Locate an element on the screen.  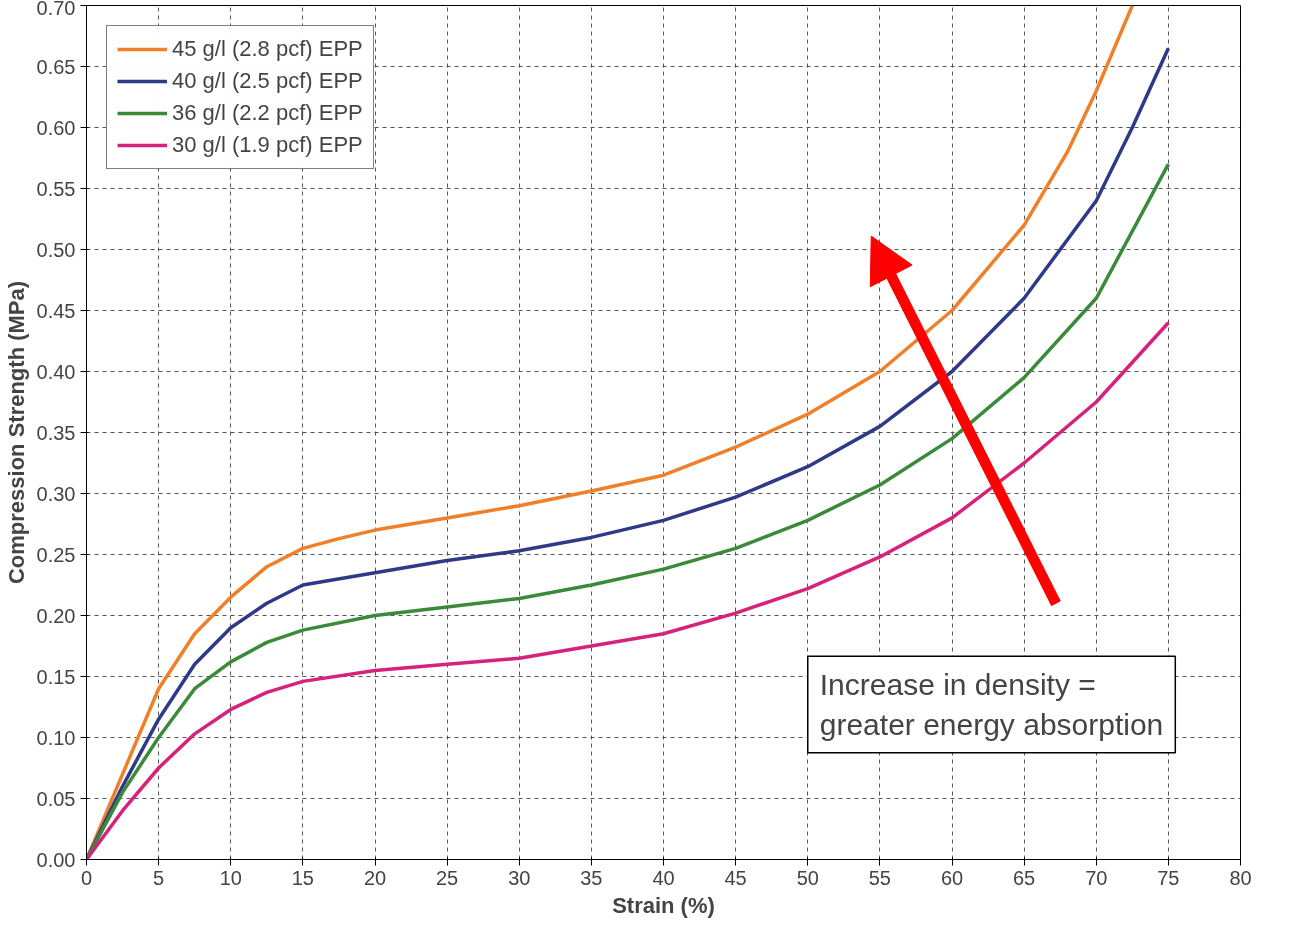
legend-label: 40 g/l (2.5 pcf) EPP is located at coordinates (267, 81).